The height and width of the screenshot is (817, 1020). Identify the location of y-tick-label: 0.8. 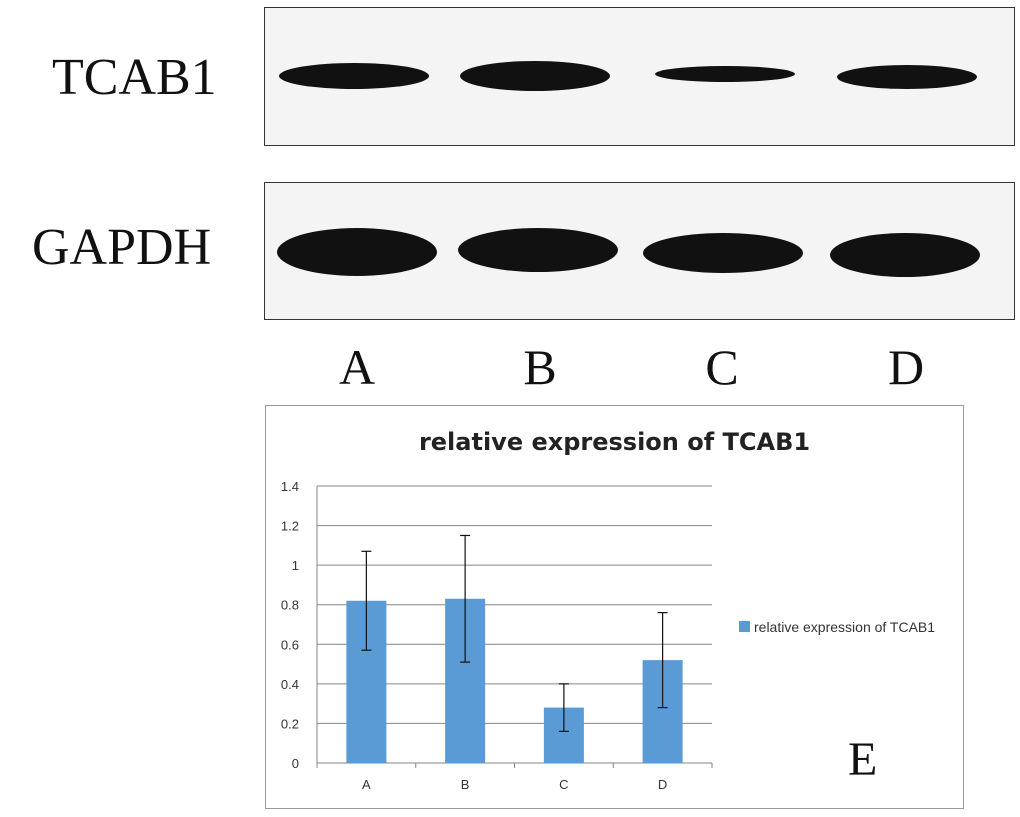
(290, 605).